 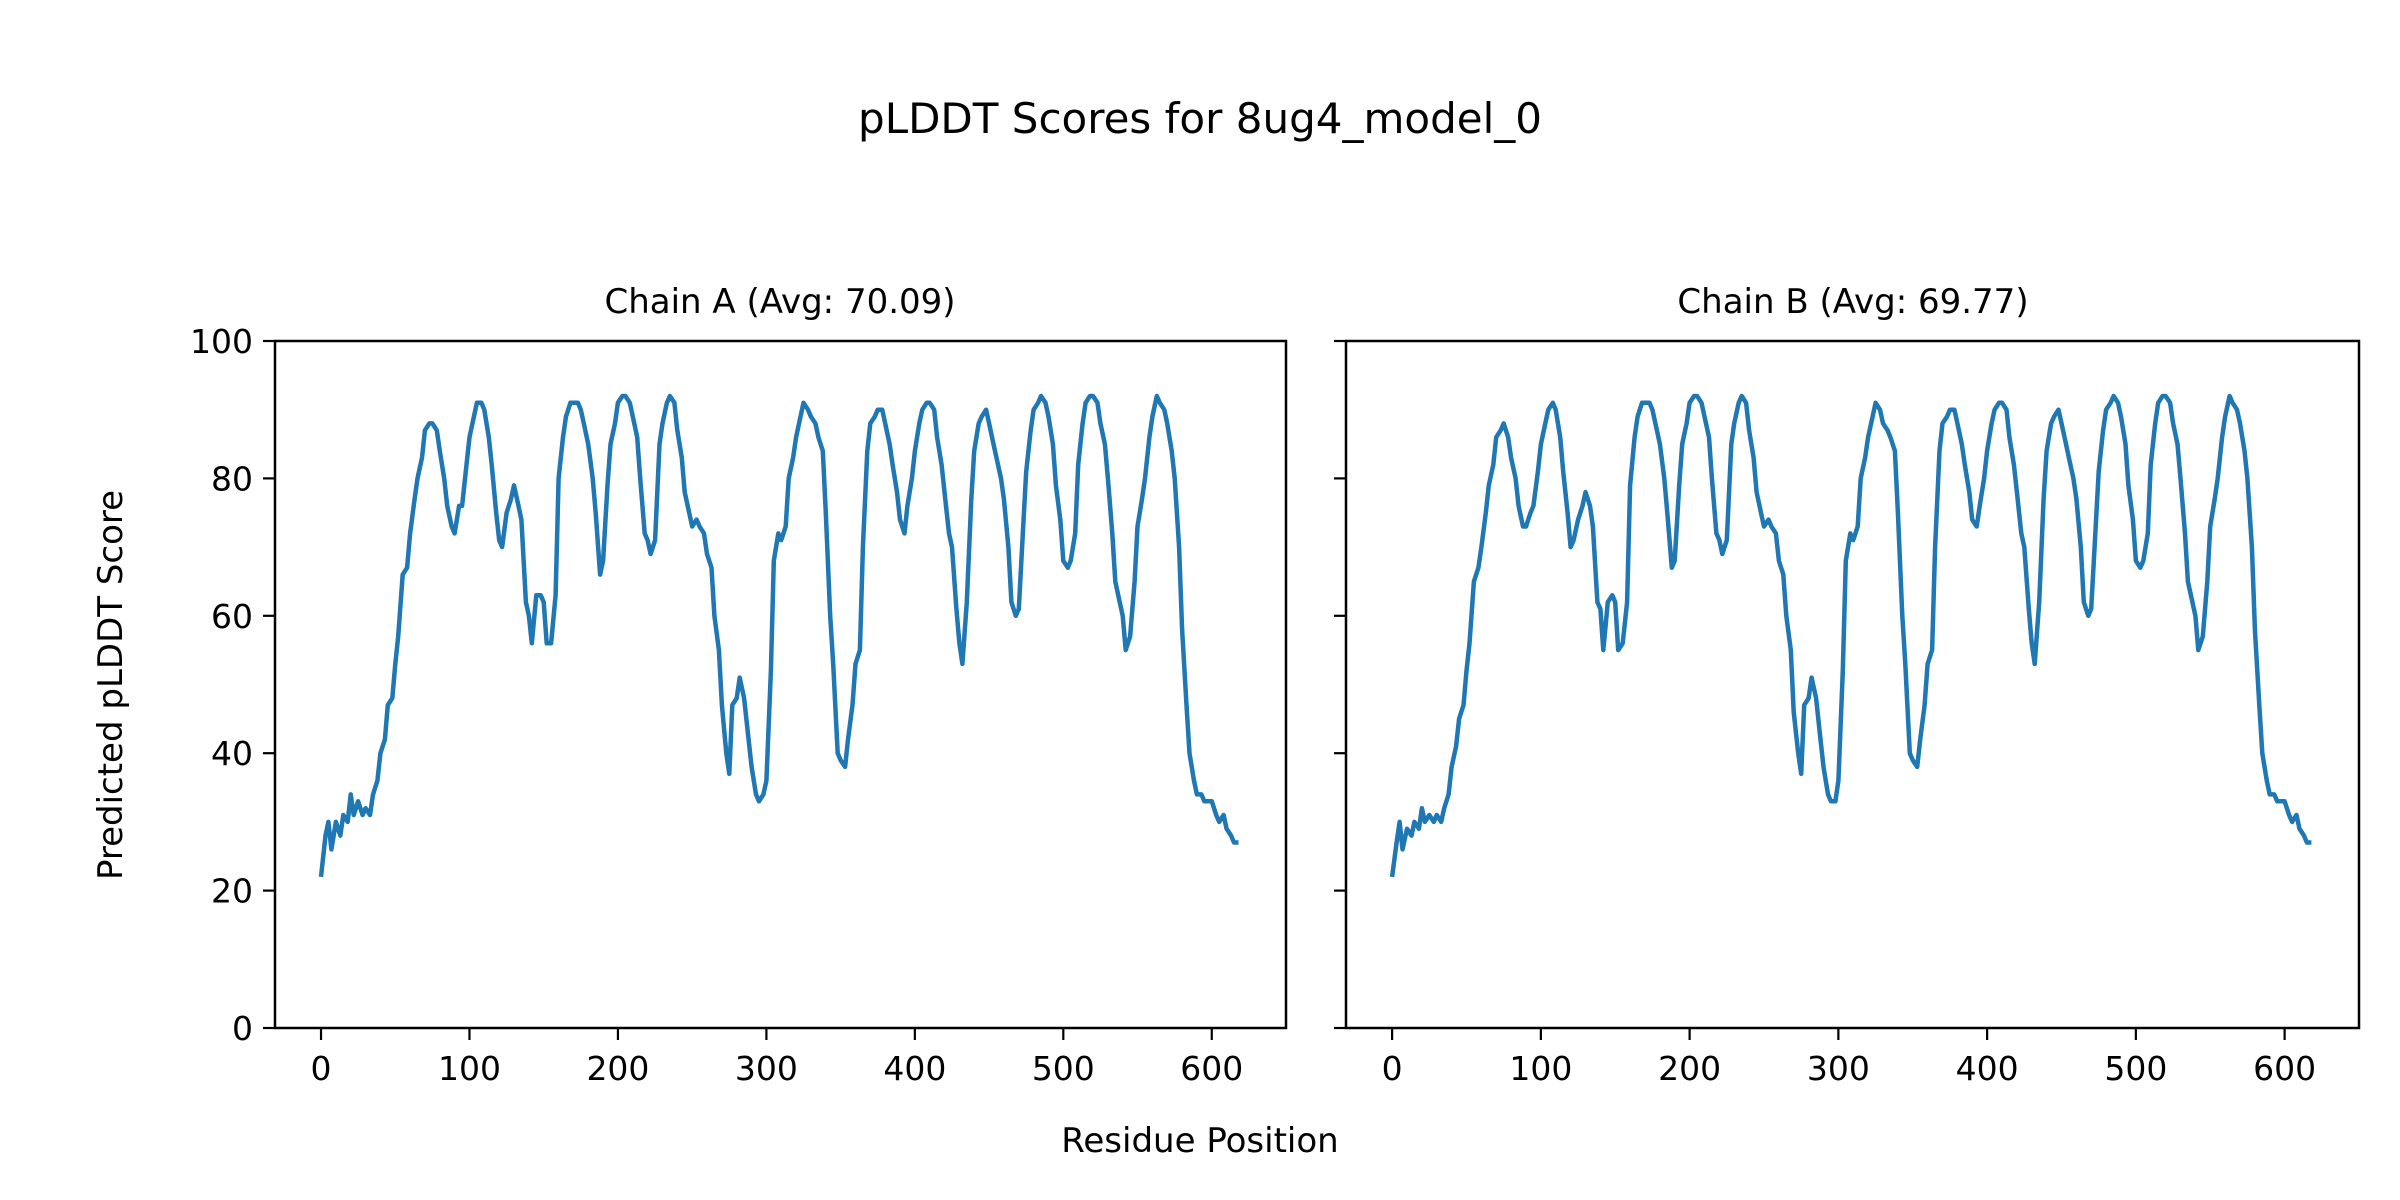 I want to click on chain-a-x-tick-label: 400, so click(x=914, y=1068).